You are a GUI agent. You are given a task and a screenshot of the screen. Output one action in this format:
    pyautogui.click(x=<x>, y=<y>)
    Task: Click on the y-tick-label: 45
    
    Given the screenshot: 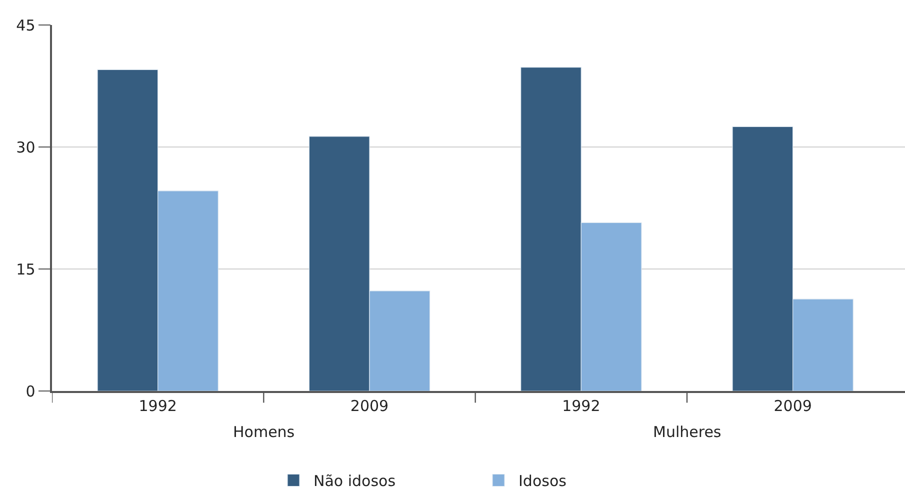 What is the action you would take?
    pyautogui.click(x=26, y=25)
    